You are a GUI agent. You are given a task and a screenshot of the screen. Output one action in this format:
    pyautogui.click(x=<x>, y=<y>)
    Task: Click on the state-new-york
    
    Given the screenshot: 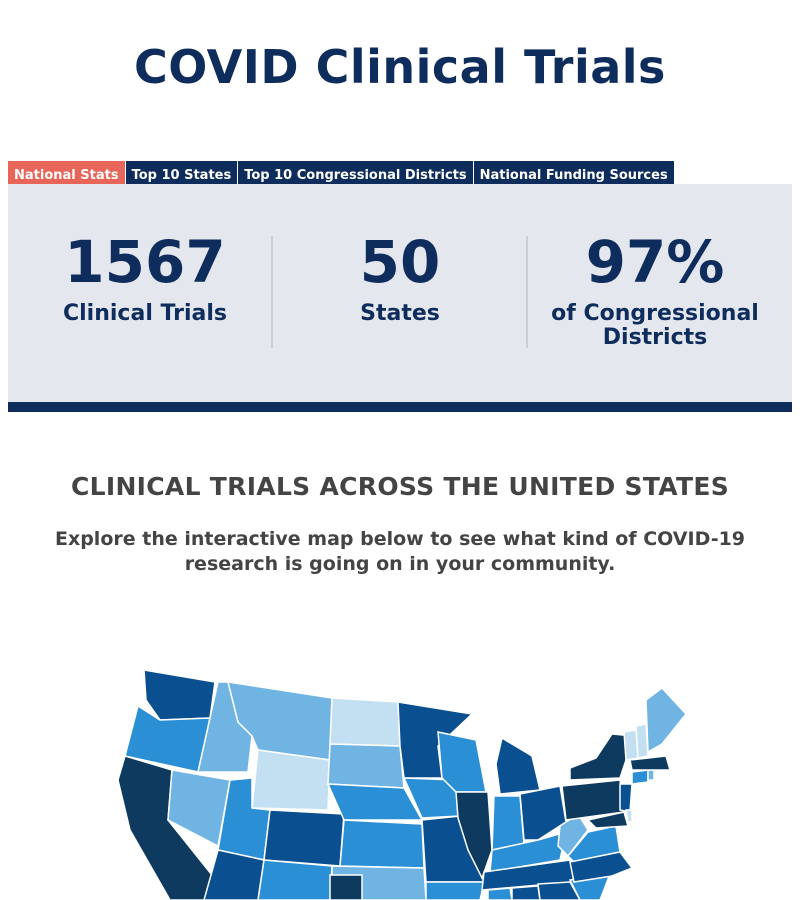 What is the action you would take?
    pyautogui.click(x=602, y=757)
    